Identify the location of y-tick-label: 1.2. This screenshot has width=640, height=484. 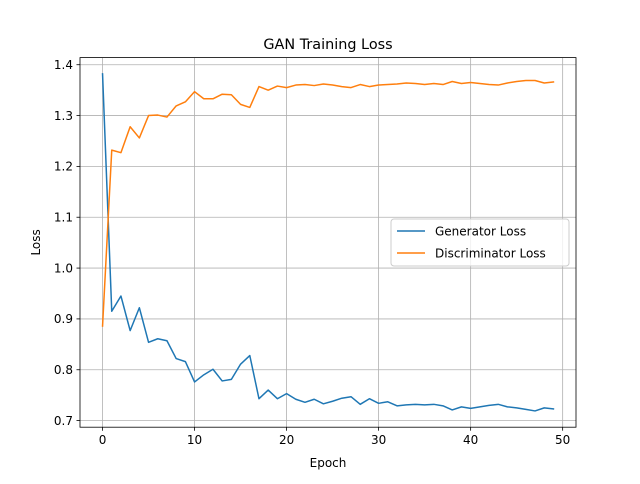
(63, 167).